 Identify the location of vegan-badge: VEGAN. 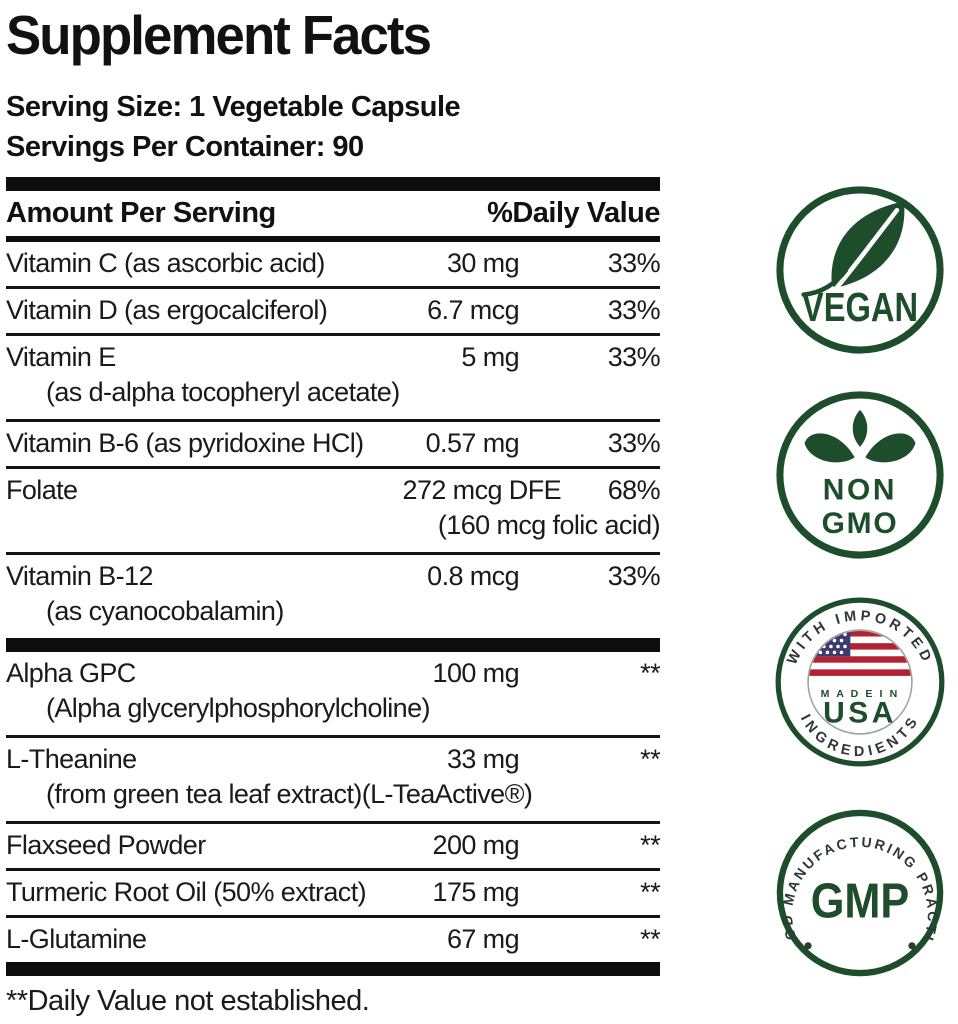
(860, 270).